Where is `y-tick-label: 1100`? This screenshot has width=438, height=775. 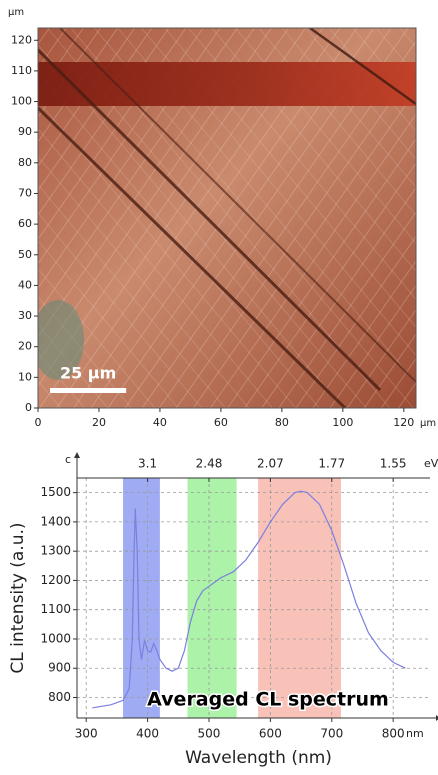 y-tick-label: 1100 is located at coordinates (55, 609).